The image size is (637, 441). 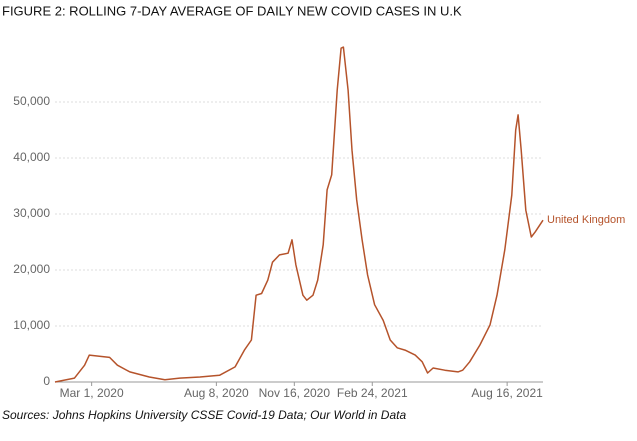 I want to click on y-tick-label: 10,000, so click(x=31, y=325).